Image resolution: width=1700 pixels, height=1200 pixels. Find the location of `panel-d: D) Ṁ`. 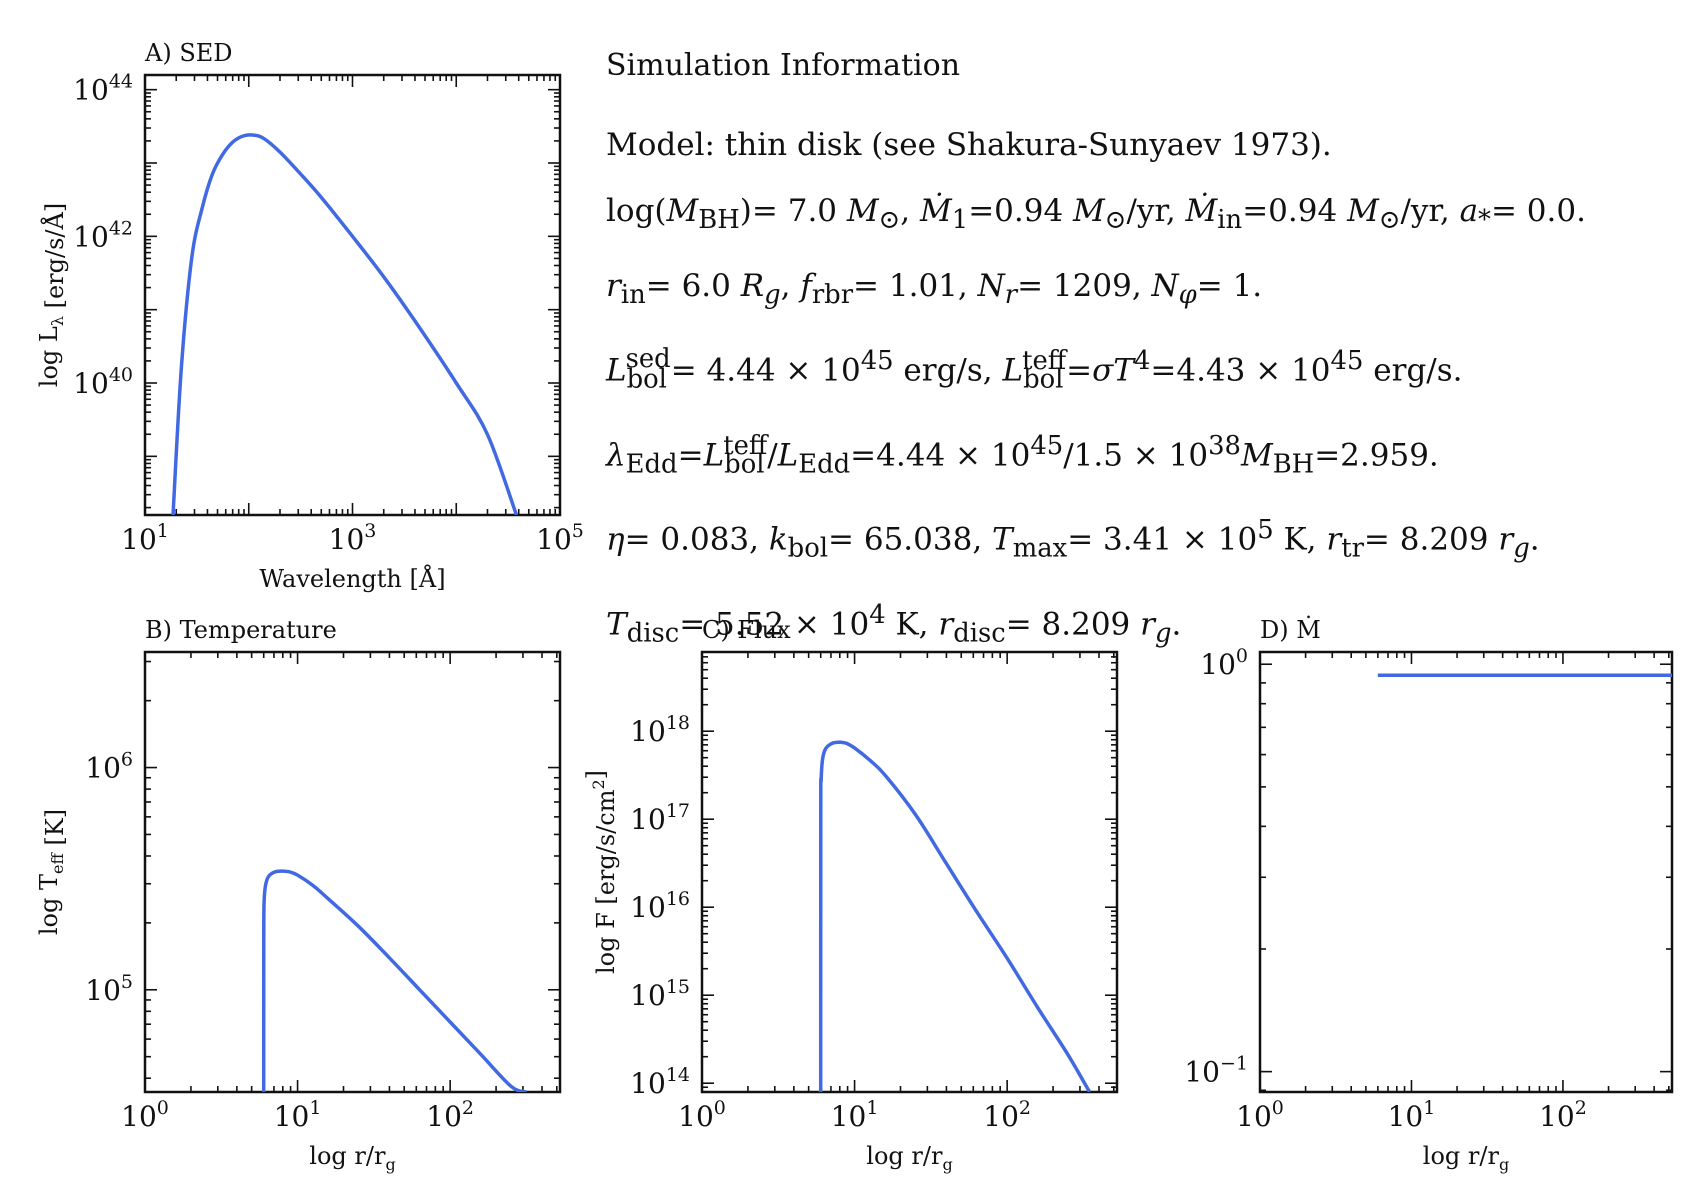

panel-d: D) Ṁ is located at coordinates (1466, 854).